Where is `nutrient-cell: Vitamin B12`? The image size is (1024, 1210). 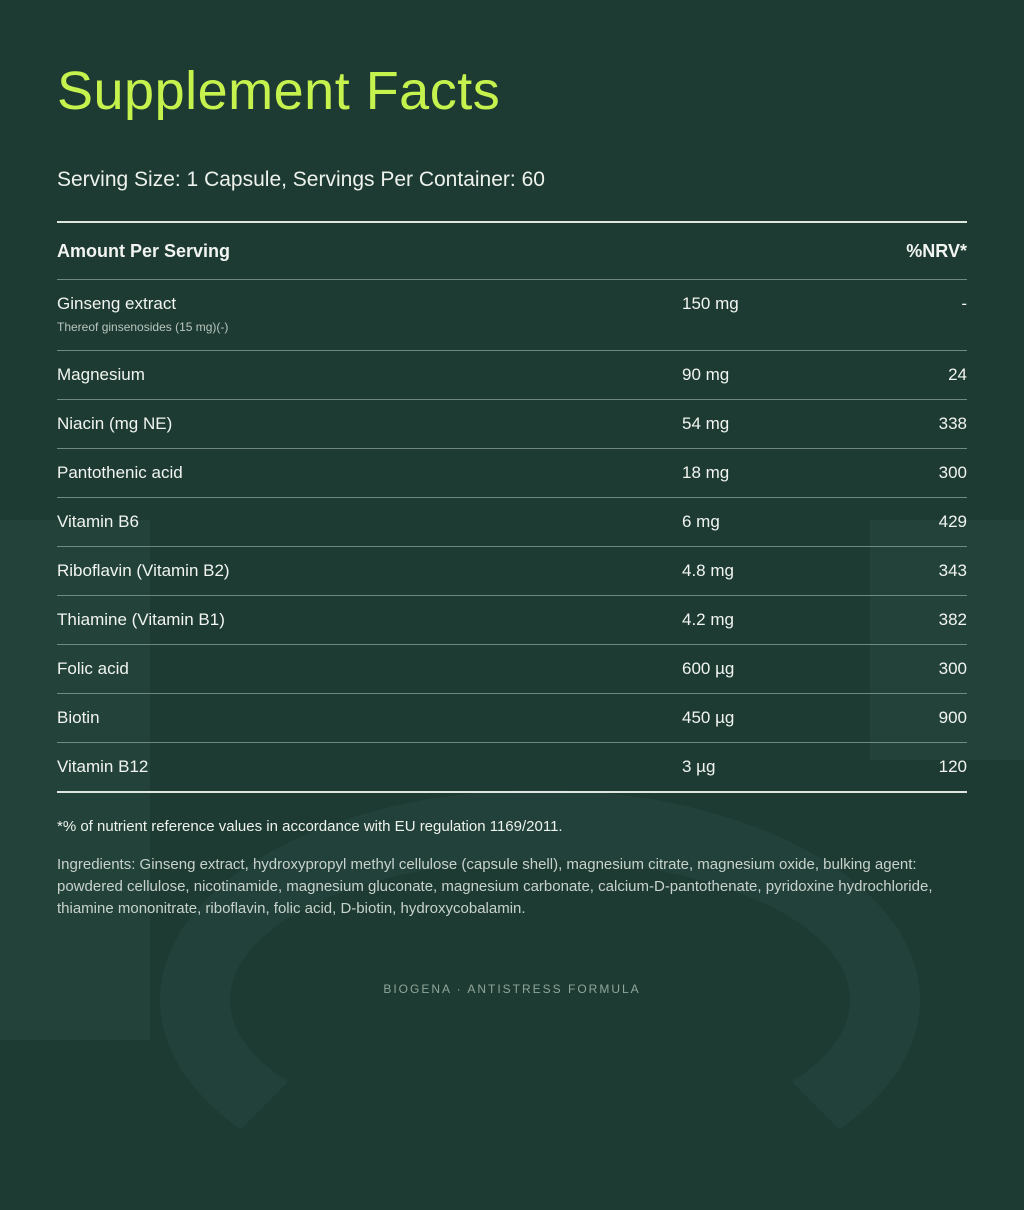 nutrient-cell: Vitamin B12 is located at coordinates (369, 767).